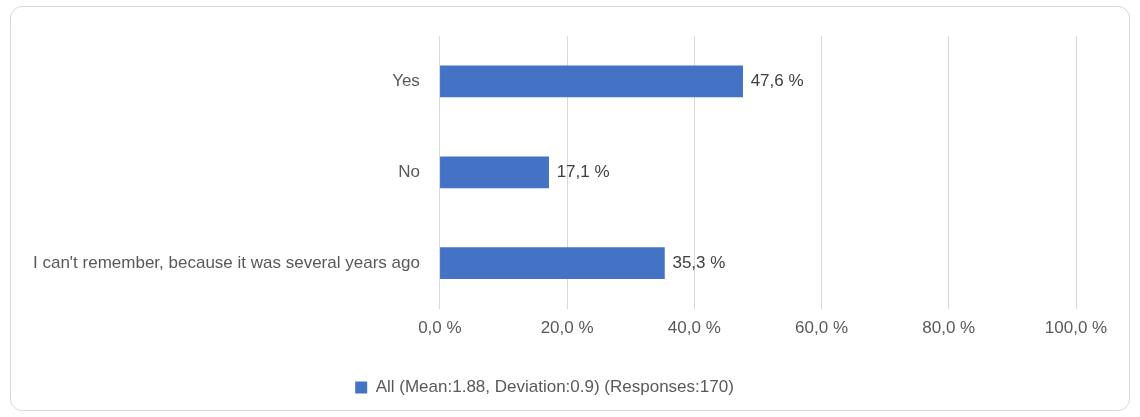 Image resolution: width=1140 pixels, height=417 pixels. Describe the element at coordinates (777, 81) in the screenshot. I see `data-label: 47,6 %` at that location.